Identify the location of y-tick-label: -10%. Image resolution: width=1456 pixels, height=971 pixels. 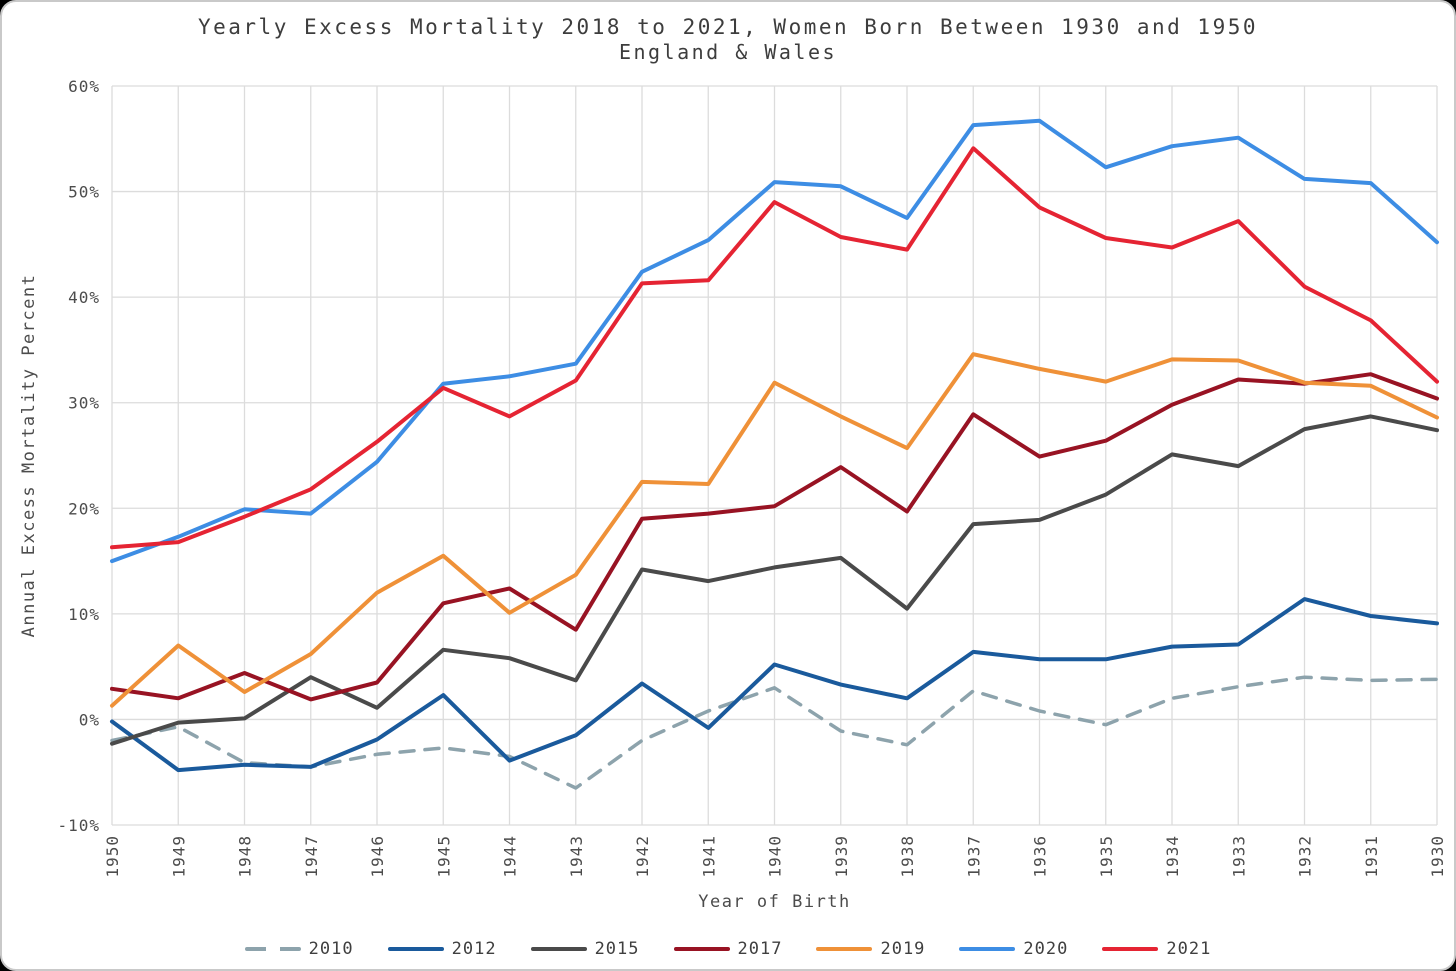
(78, 825).